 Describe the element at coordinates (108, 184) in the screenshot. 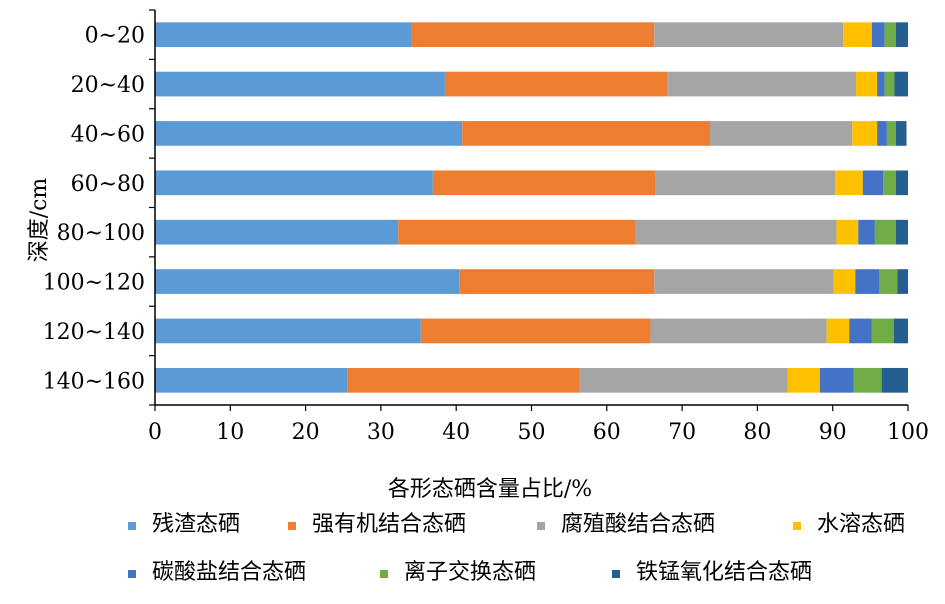

I see `y-tick-label: 60~80` at that location.